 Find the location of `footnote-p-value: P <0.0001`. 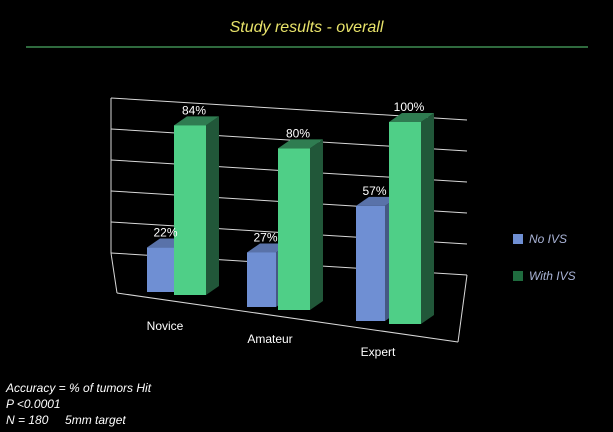

footnote-p-value: P <0.0001 is located at coordinates (33, 404).